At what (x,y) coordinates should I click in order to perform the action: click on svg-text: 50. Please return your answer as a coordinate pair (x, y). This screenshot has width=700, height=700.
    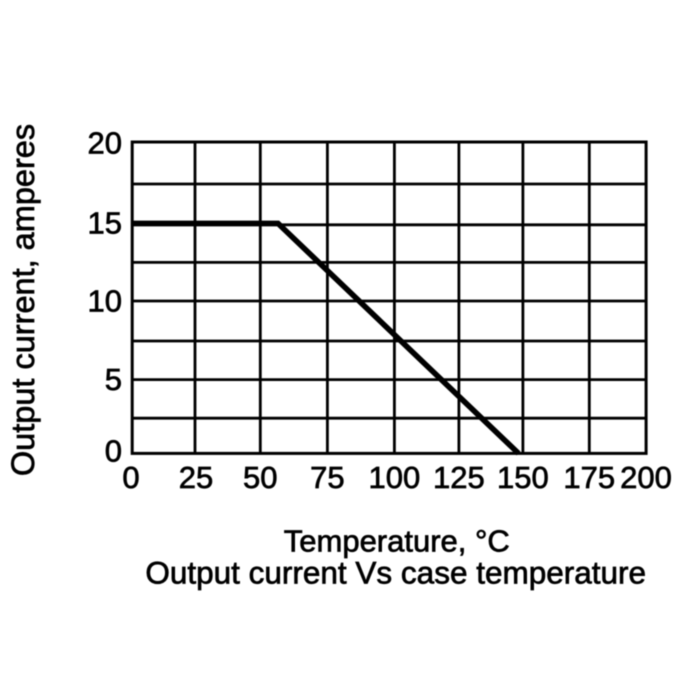
    Looking at the image, I should click on (260, 477).